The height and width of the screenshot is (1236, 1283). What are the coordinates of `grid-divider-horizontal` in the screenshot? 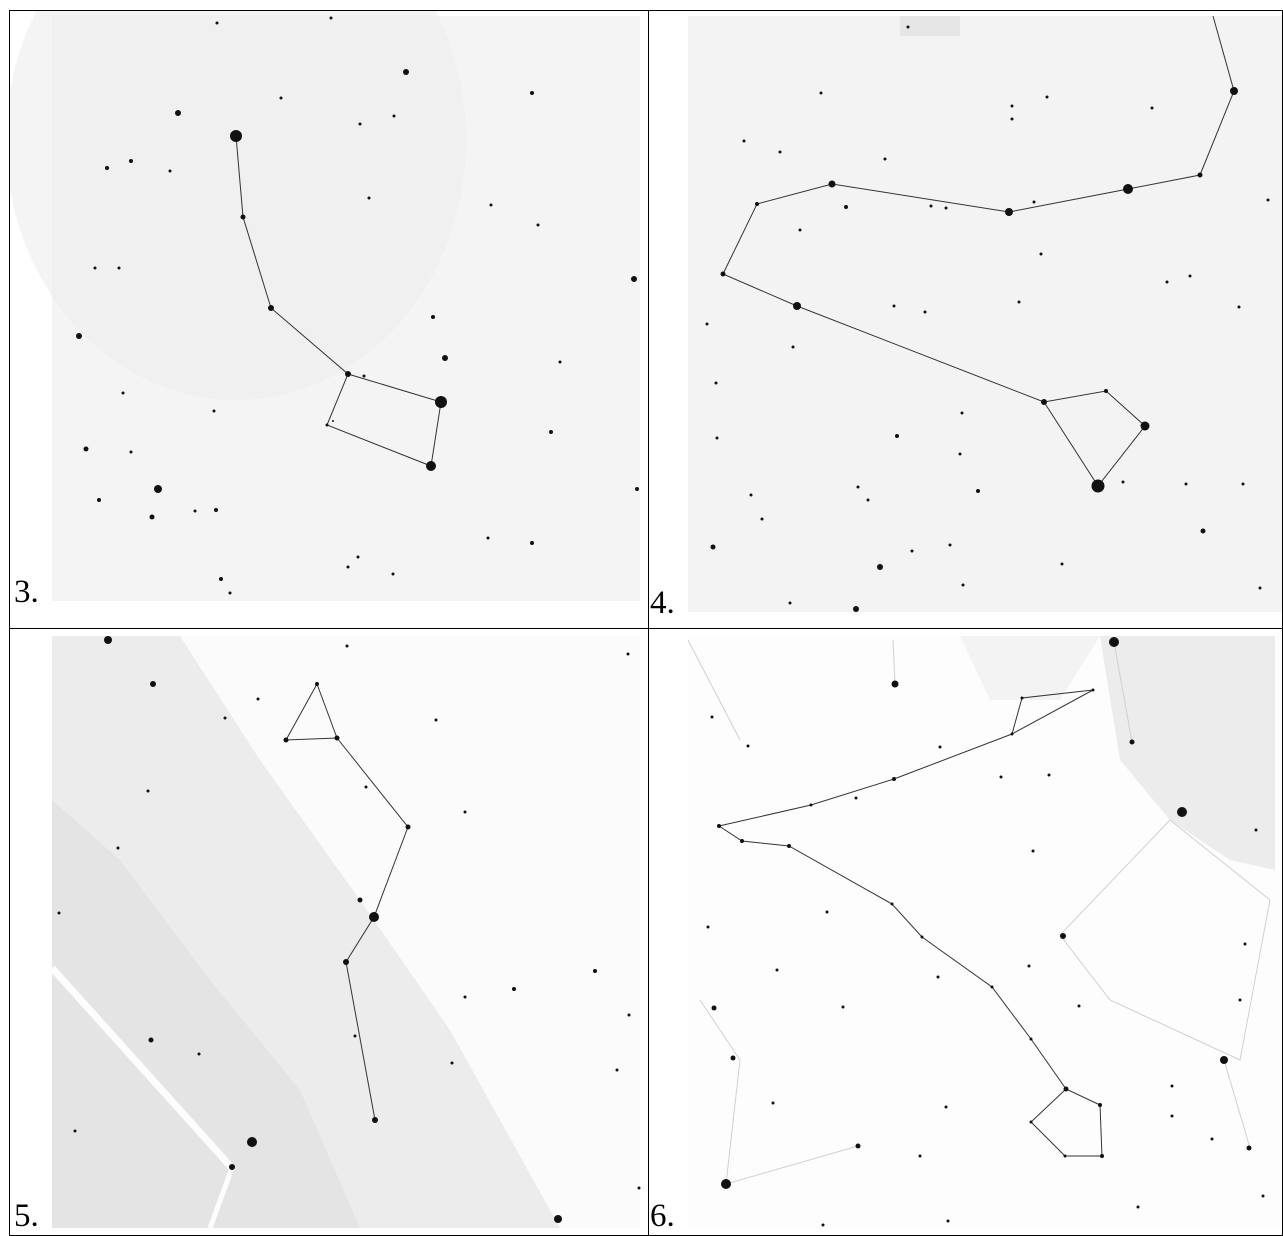 It's located at (646, 628).